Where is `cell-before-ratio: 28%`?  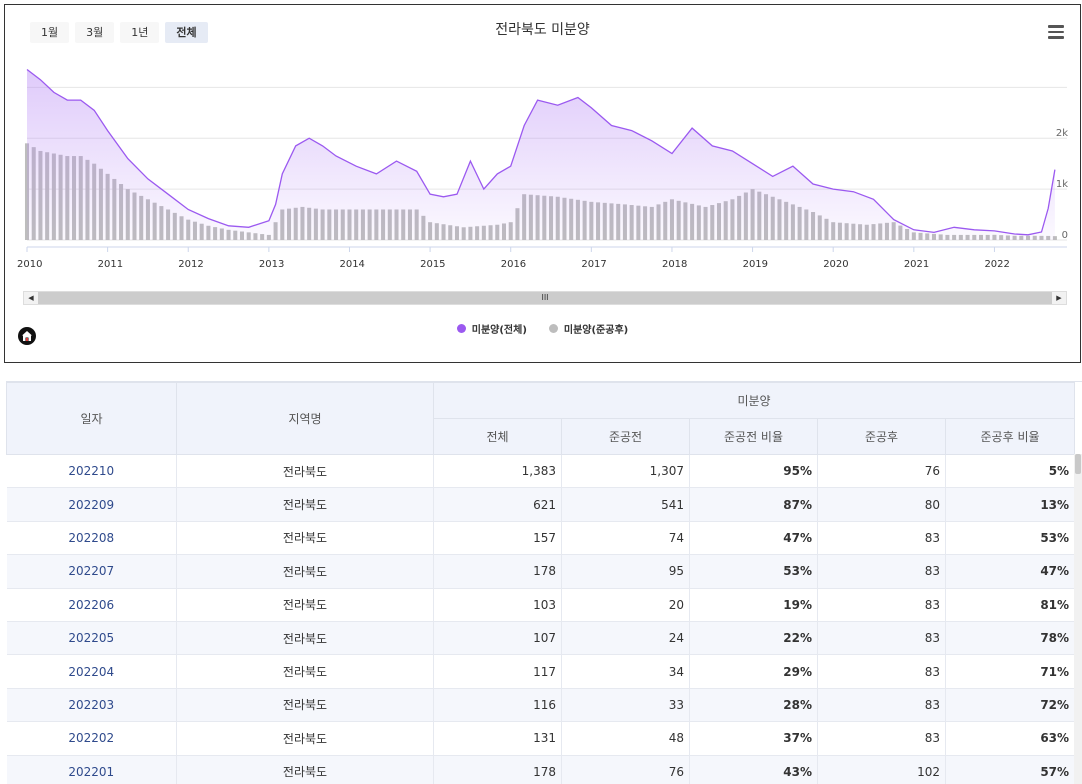
cell-before-ratio: 28% is located at coordinates (753, 705).